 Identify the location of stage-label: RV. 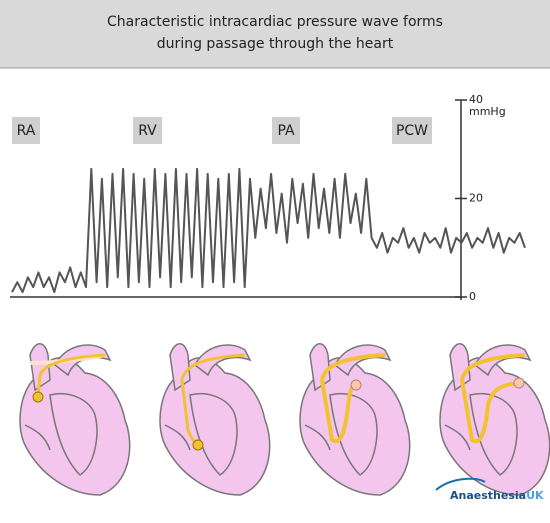
(147, 131).